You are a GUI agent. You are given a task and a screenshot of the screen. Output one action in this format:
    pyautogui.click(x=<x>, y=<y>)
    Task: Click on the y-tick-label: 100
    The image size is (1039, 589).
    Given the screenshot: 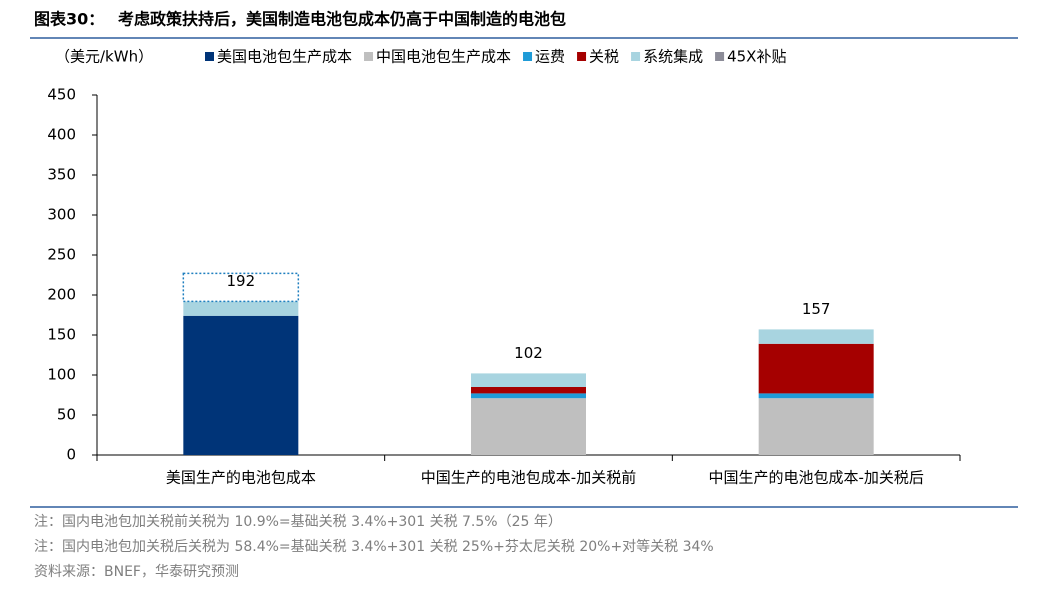 What is the action you would take?
    pyautogui.click(x=61, y=375)
    